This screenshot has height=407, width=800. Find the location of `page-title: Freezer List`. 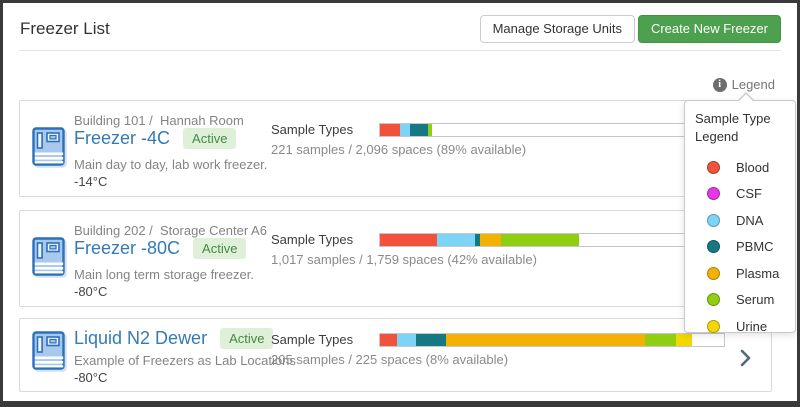

page-title: Freezer List is located at coordinates (65, 28).